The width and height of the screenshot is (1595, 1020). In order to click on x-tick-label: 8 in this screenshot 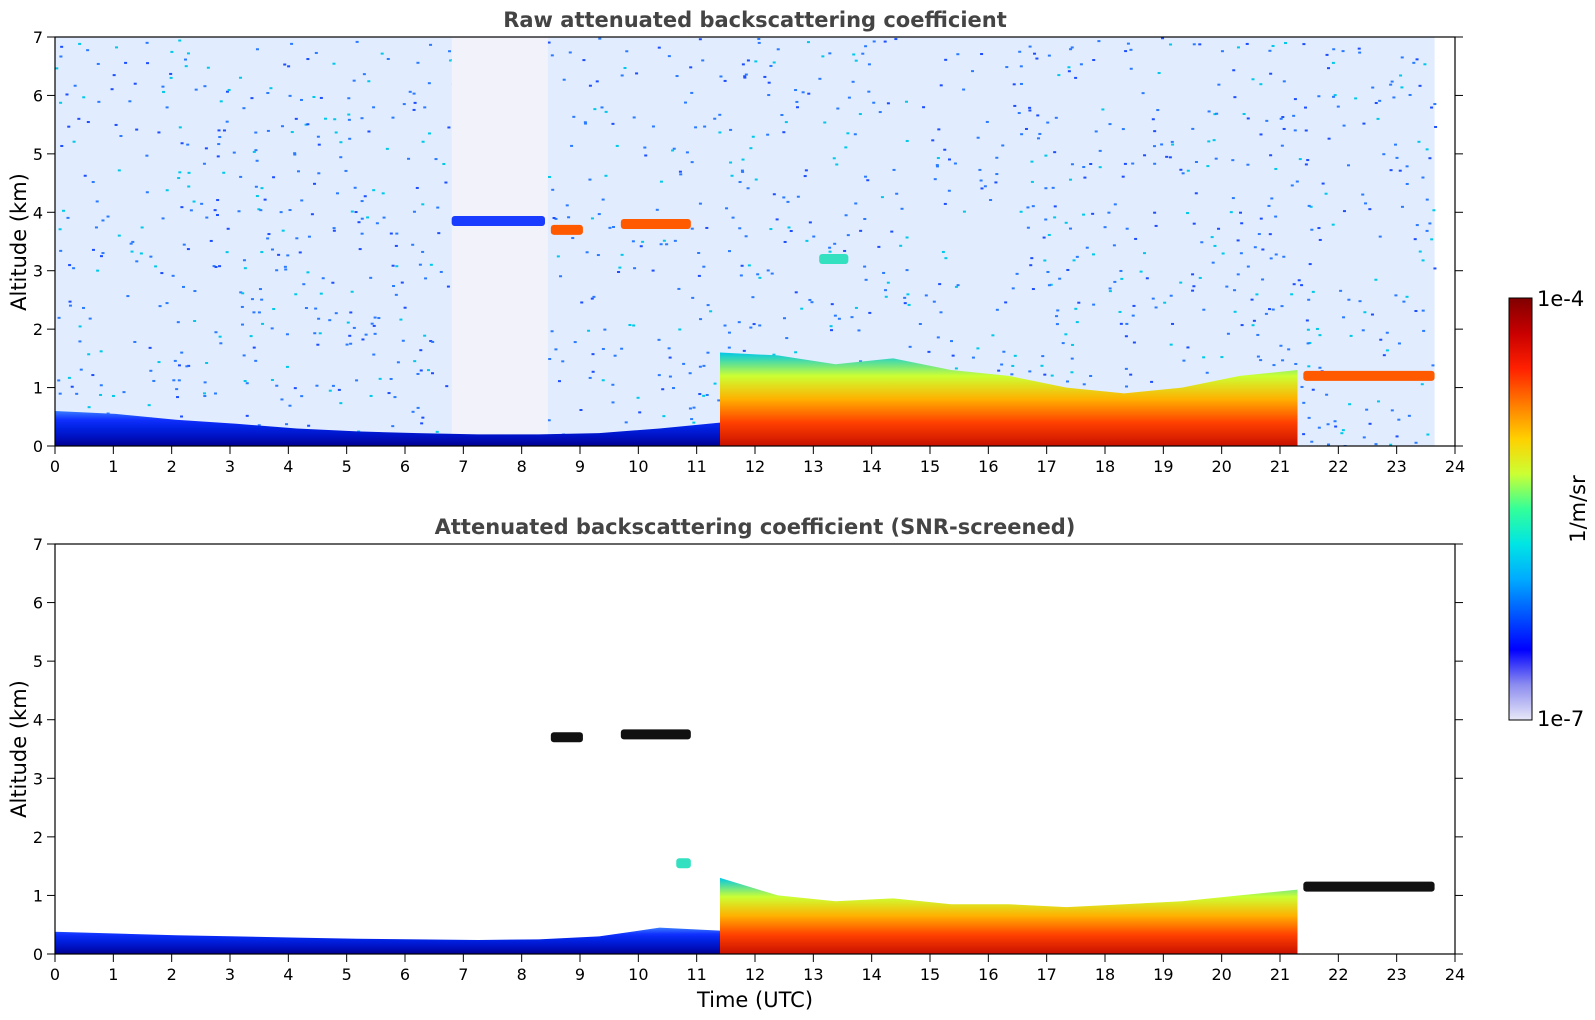, I will do `click(522, 466)`.